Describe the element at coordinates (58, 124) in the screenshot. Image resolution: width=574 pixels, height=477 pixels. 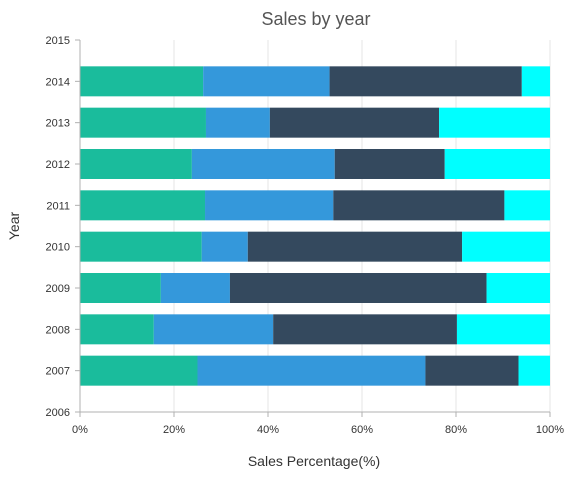
I see `y-tick-label: 2013` at that location.